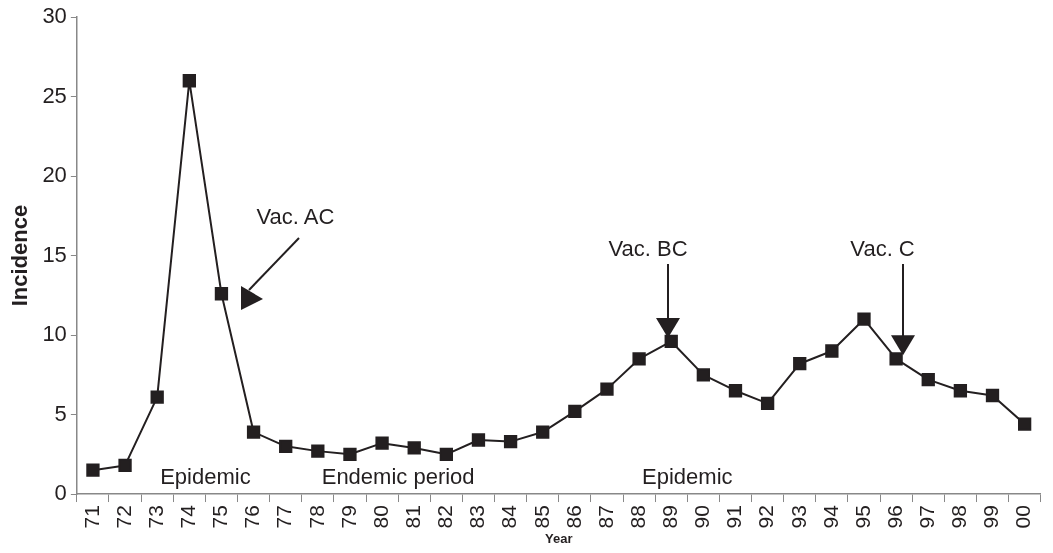  Describe the element at coordinates (862, 517) in the screenshot. I see `x-tick-label: 95` at that location.